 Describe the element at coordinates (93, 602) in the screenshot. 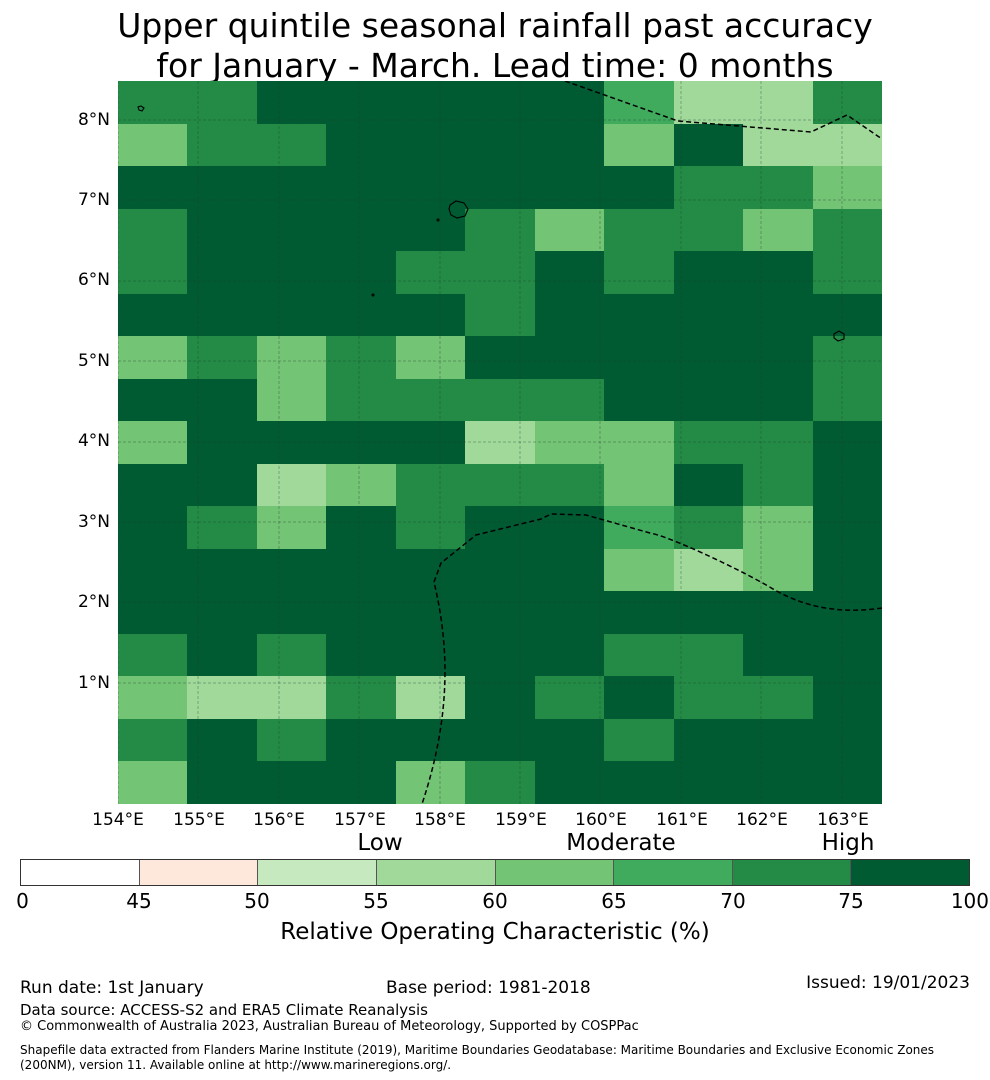

I see `lat-label: 2°N` at that location.